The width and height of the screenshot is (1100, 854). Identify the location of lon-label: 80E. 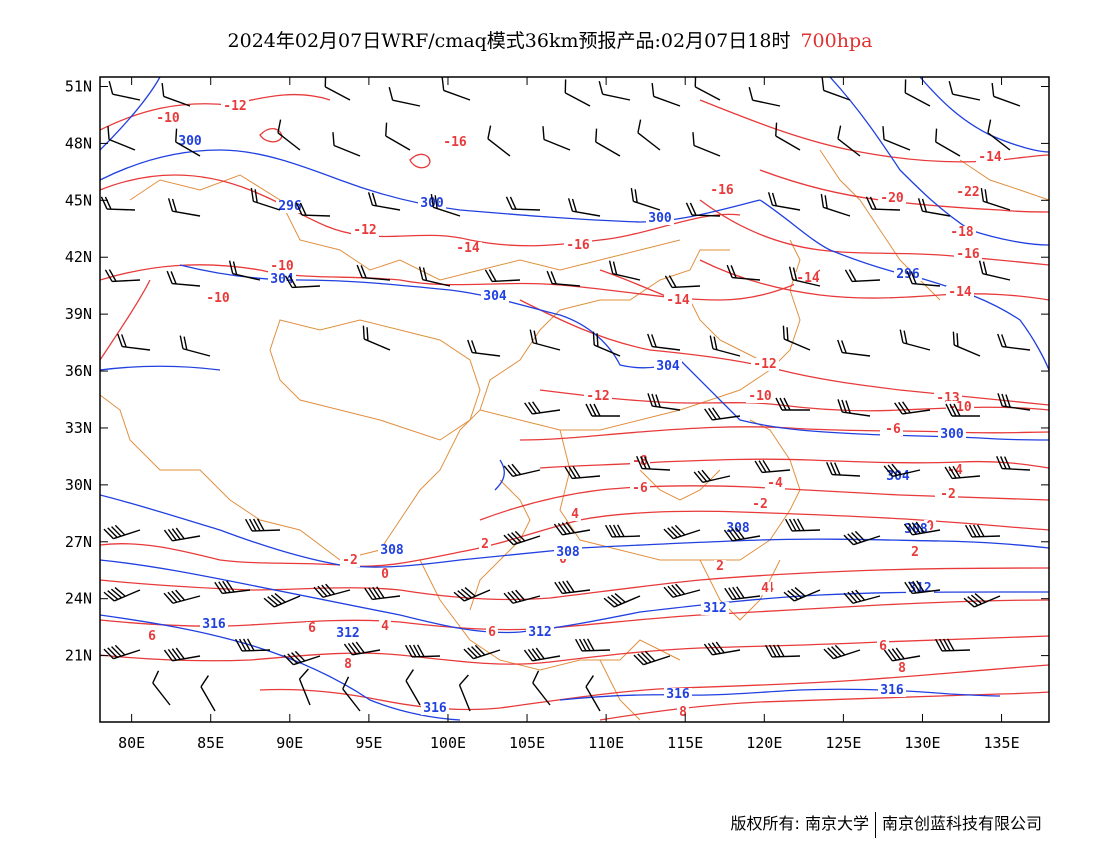
(131, 743).